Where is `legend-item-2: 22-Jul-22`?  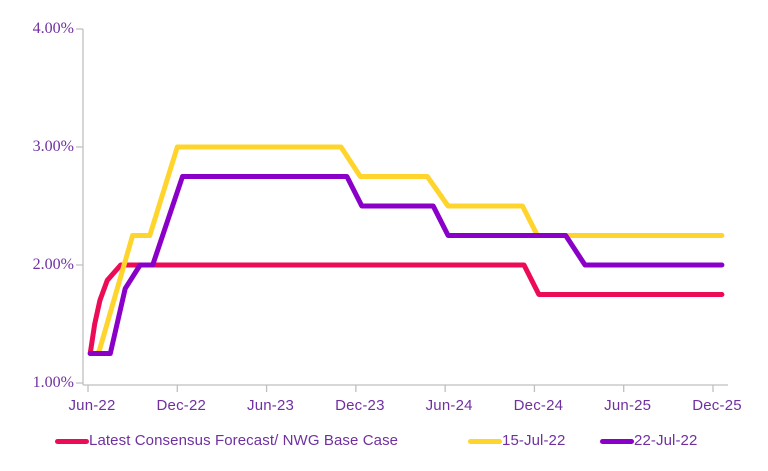 legend-item-2: 22-Jul-22 is located at coordinates (648, 441).